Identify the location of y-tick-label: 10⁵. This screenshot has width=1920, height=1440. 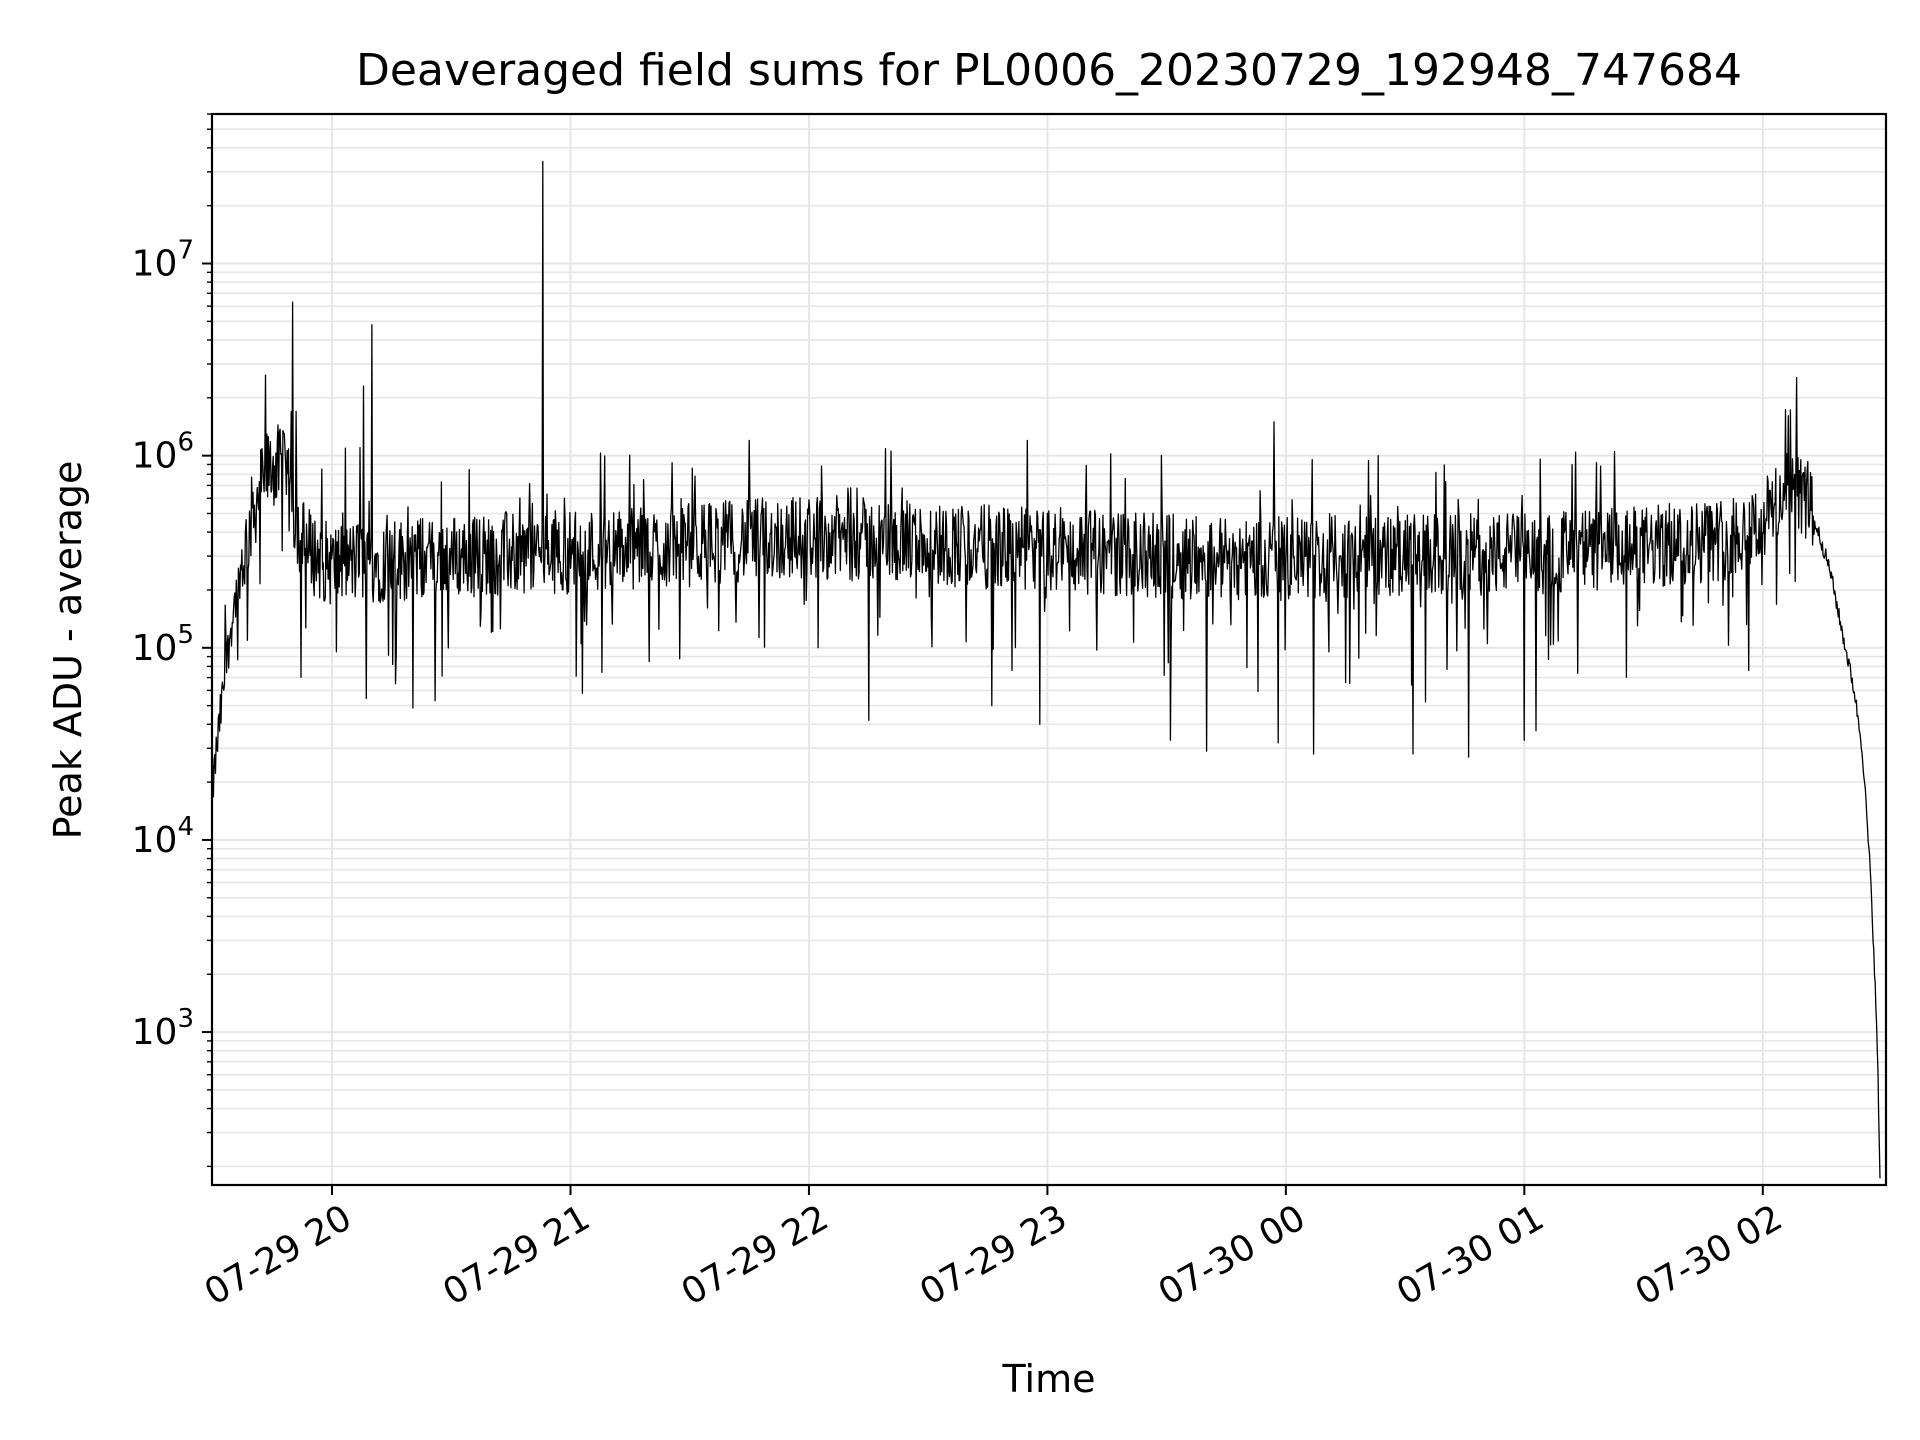
(163, 644).